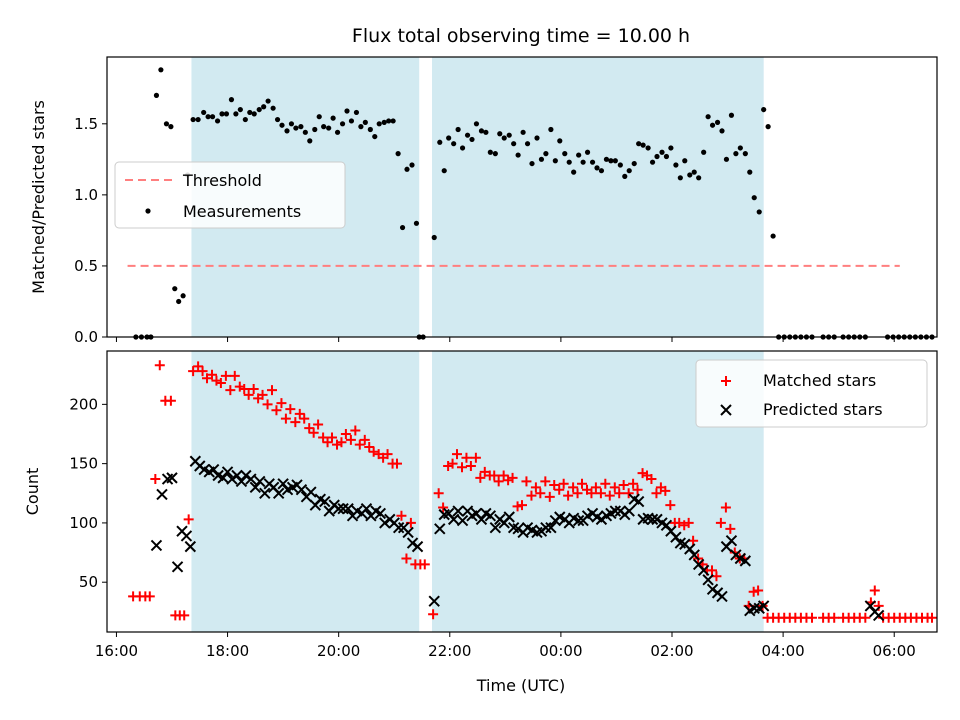  What do you see at coordinates (83, 523) in the screenshot?
I see `y-tick-label: 100` at bounding box center [83, 523].